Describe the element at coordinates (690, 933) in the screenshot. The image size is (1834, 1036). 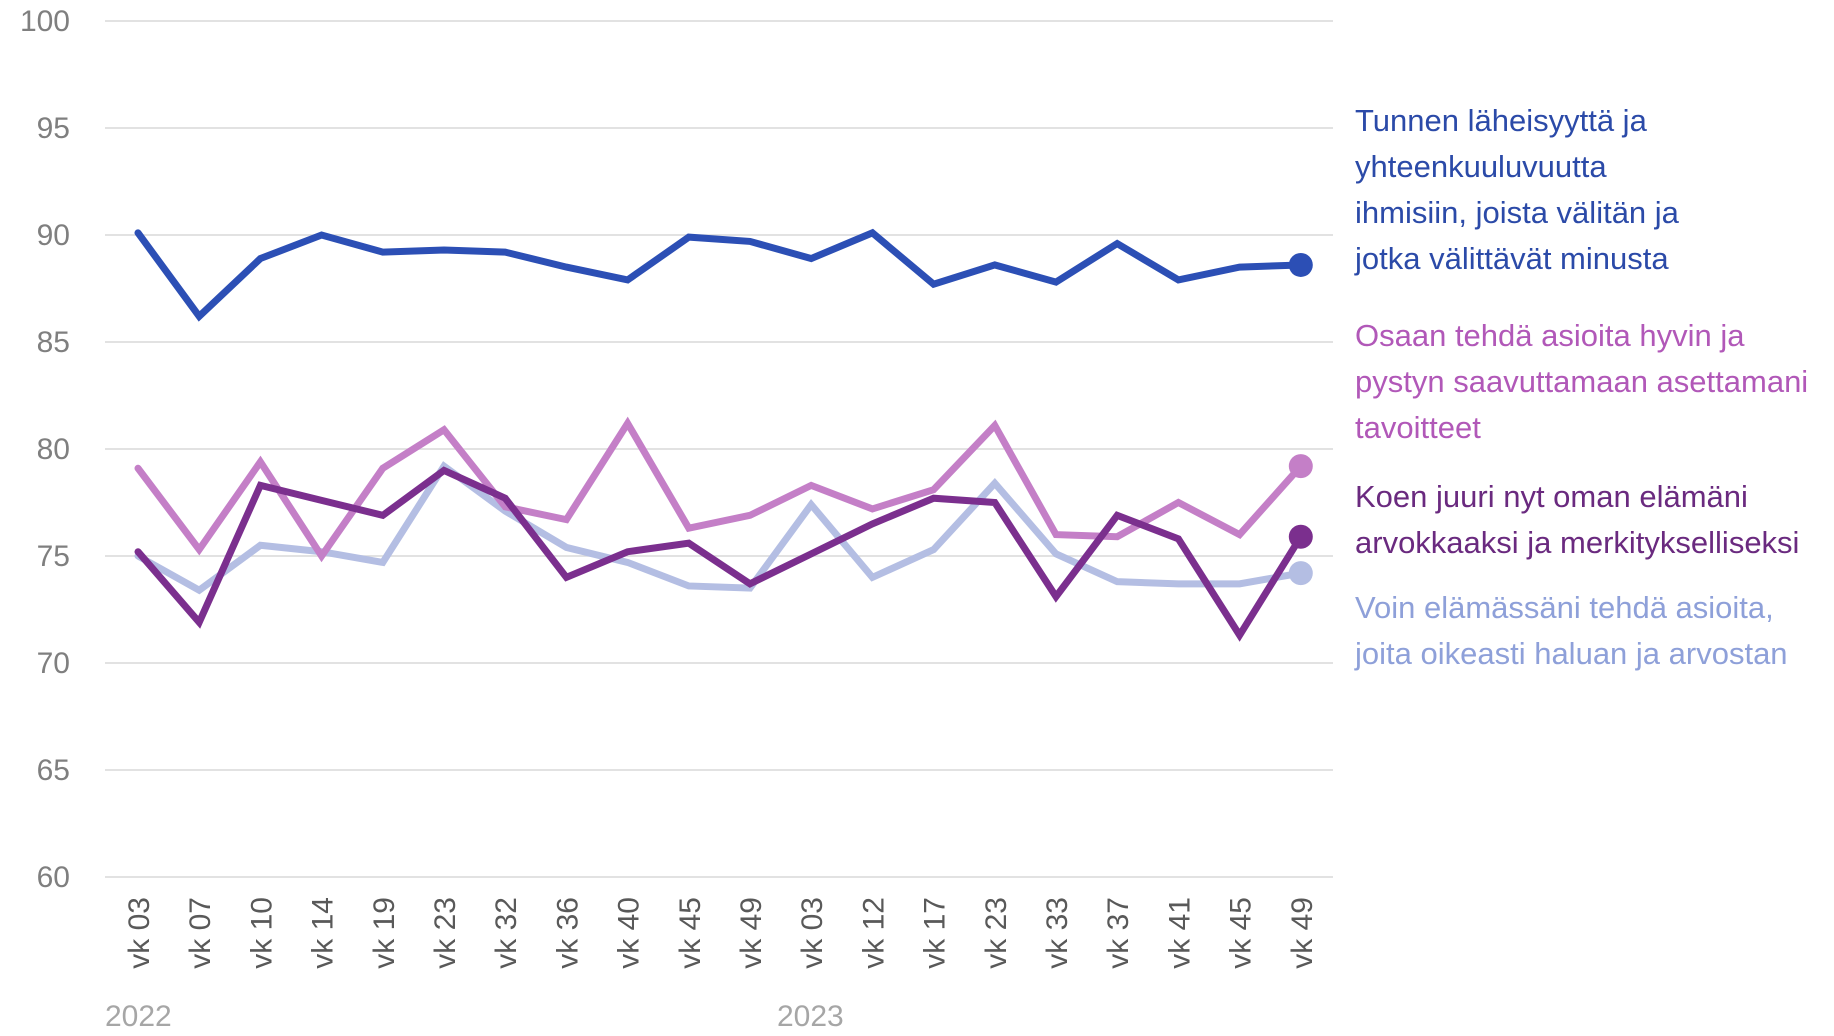
I see `x-tick-label-9: vk 45` at that location.